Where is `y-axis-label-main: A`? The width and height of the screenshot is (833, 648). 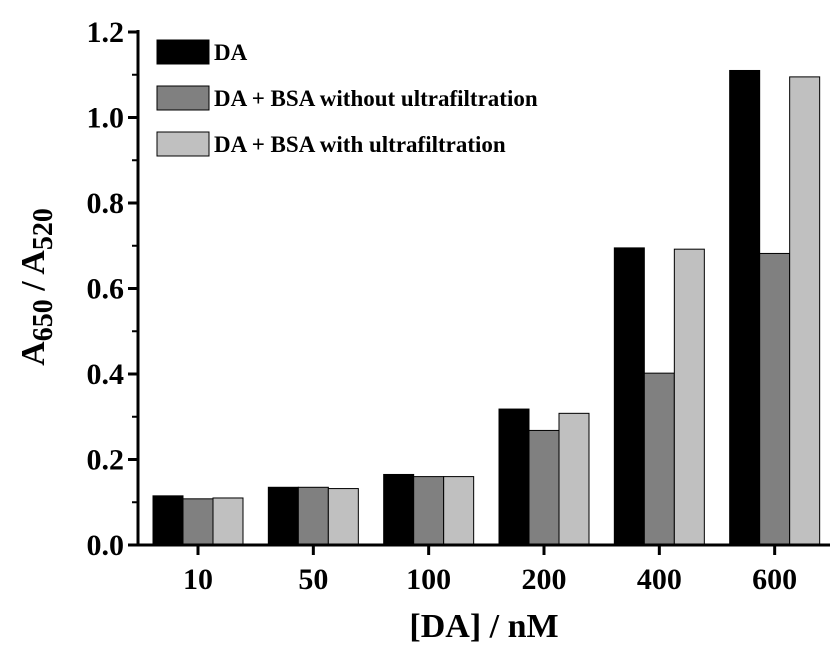
y-axis-label-main: A is located at coordinates (33, 353).